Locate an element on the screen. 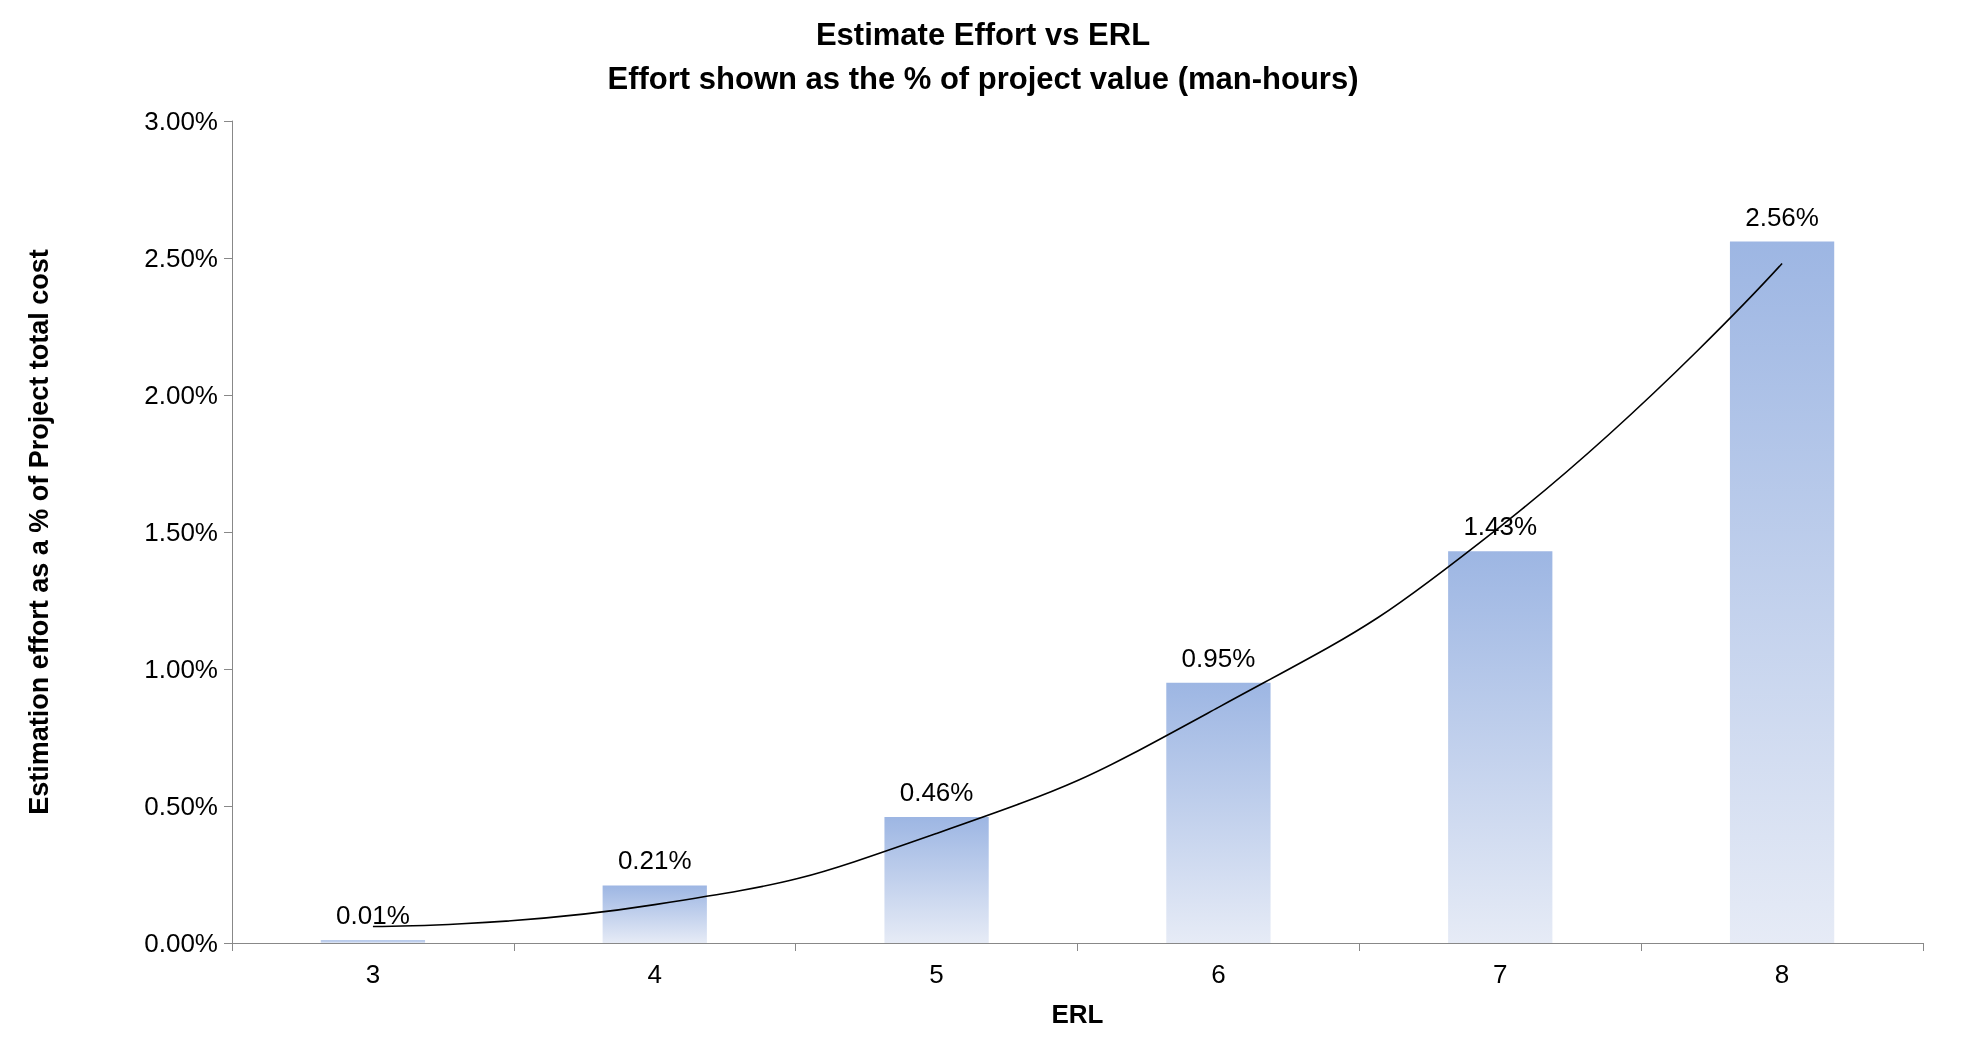 Image resolution: width=1972 pixels, height=1054 pixels. x-tick-label: 3 is located at coordinates (373, 974).